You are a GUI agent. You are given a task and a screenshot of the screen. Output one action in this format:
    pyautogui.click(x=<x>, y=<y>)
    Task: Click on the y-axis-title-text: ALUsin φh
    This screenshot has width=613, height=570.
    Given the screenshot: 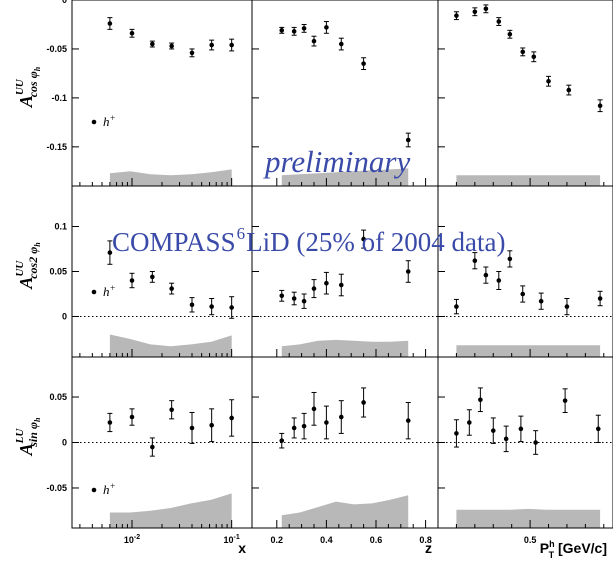 What is the action you would take?
    pyautogui.click(x=28, y=436)
    